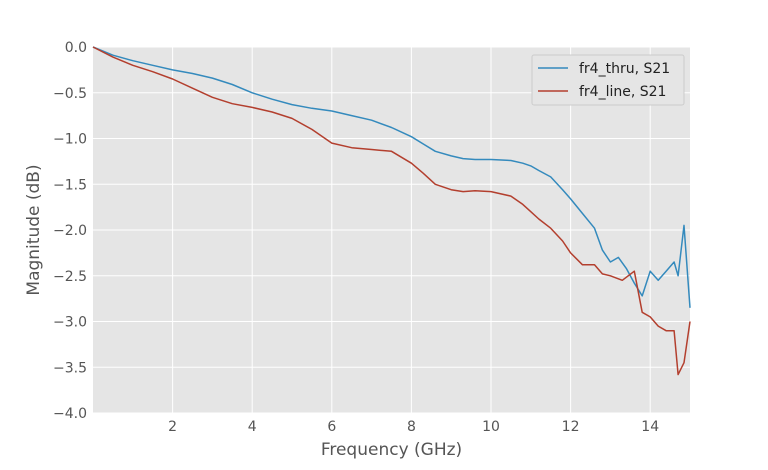 The height and width of the screenshot is (470, 768). Describe the element at coordinates (76, 48) in the screenshot. I see `y-tick-label: 0.0` at that location.